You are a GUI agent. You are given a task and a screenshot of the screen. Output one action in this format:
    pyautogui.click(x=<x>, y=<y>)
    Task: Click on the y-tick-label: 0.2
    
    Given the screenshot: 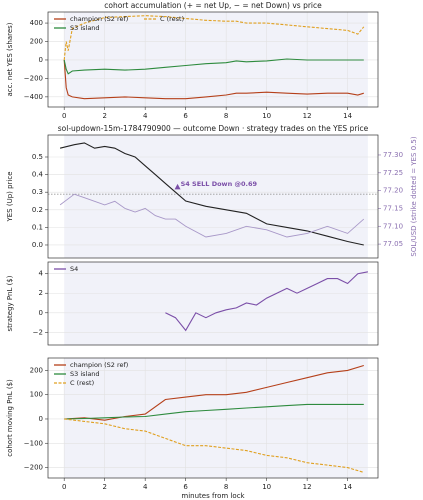 What is the action you would take?
    pyautogui.click(x=37, y=210)
    